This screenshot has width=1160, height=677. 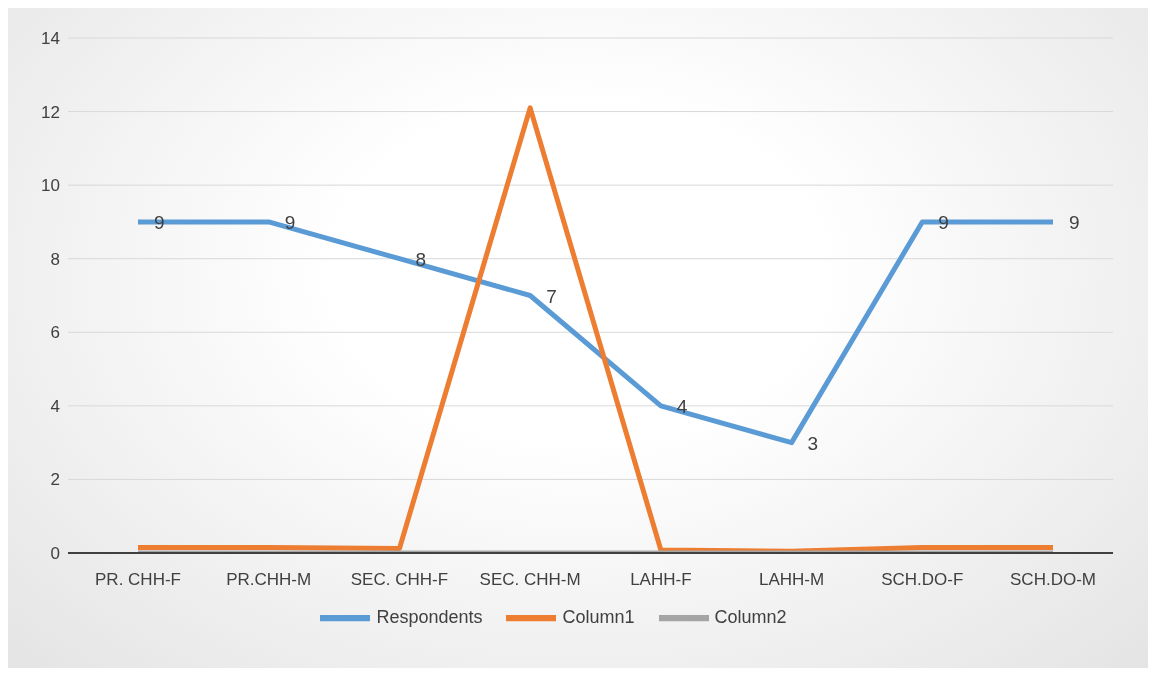 I want to click on x-tick-label: LAHH-M, so click(x=791, y=580).